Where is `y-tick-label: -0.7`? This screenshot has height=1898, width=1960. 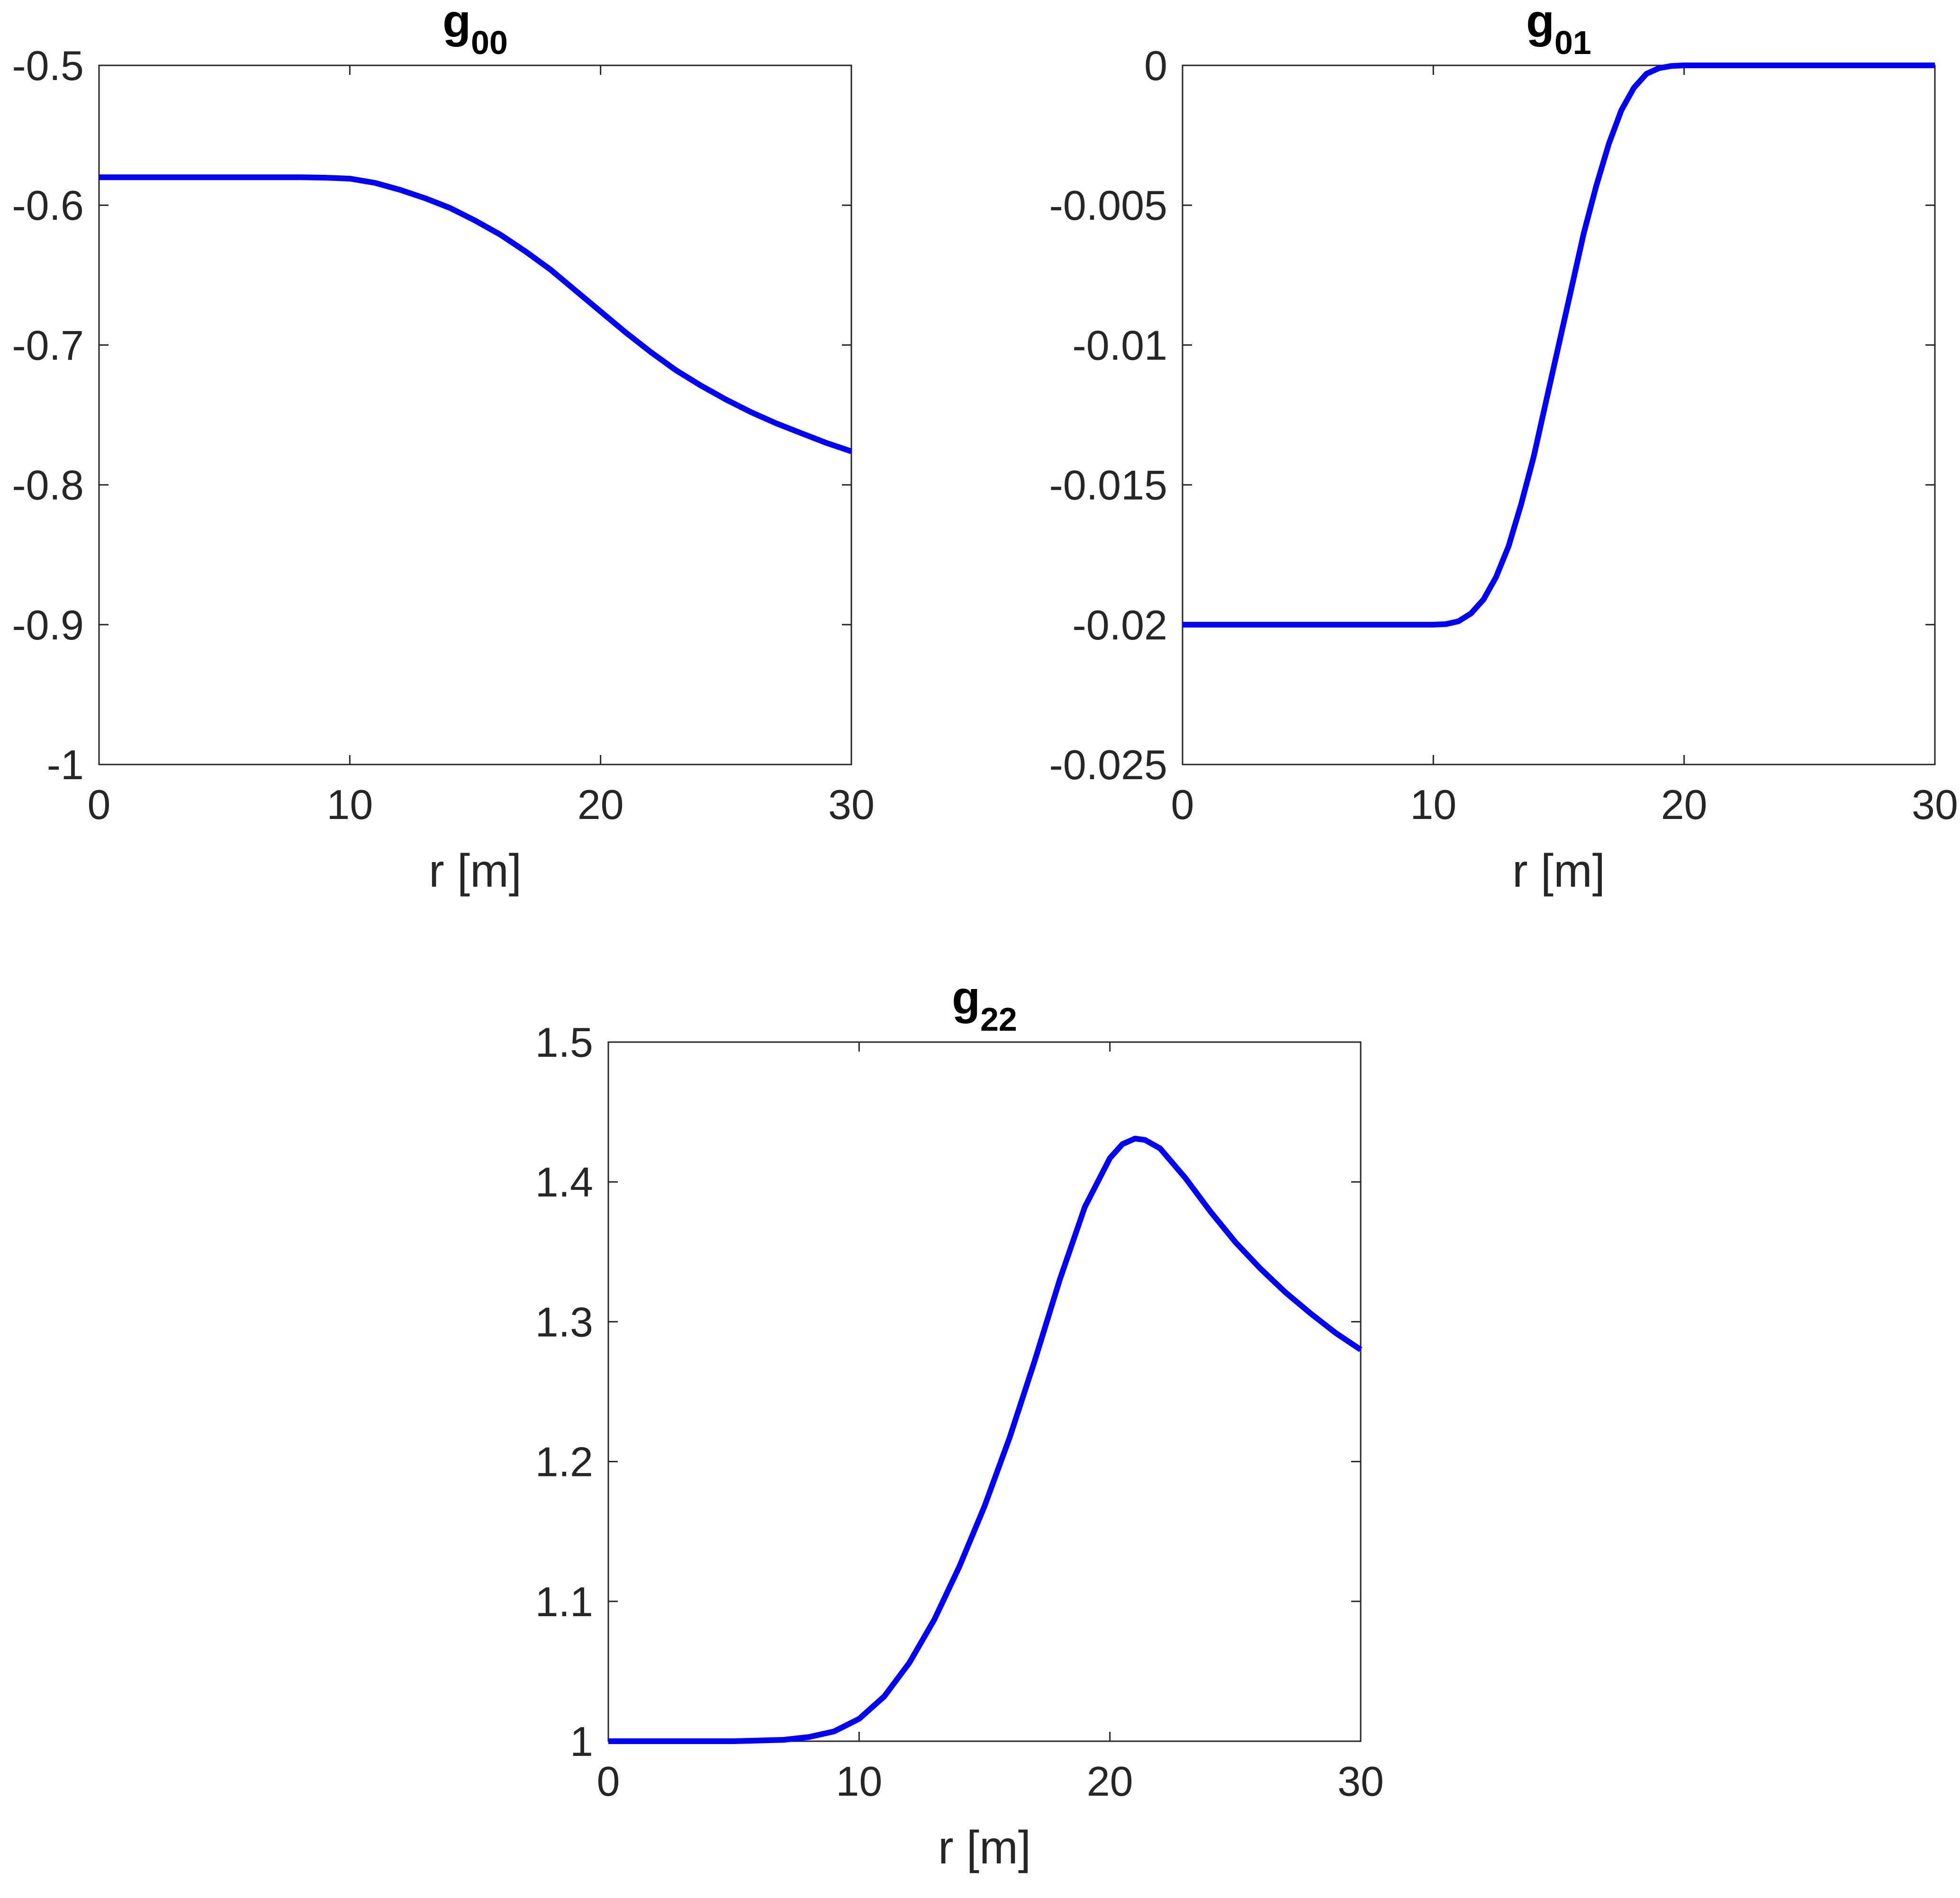
y-tick-label: -0.7 is located at coordinates (48, 346).